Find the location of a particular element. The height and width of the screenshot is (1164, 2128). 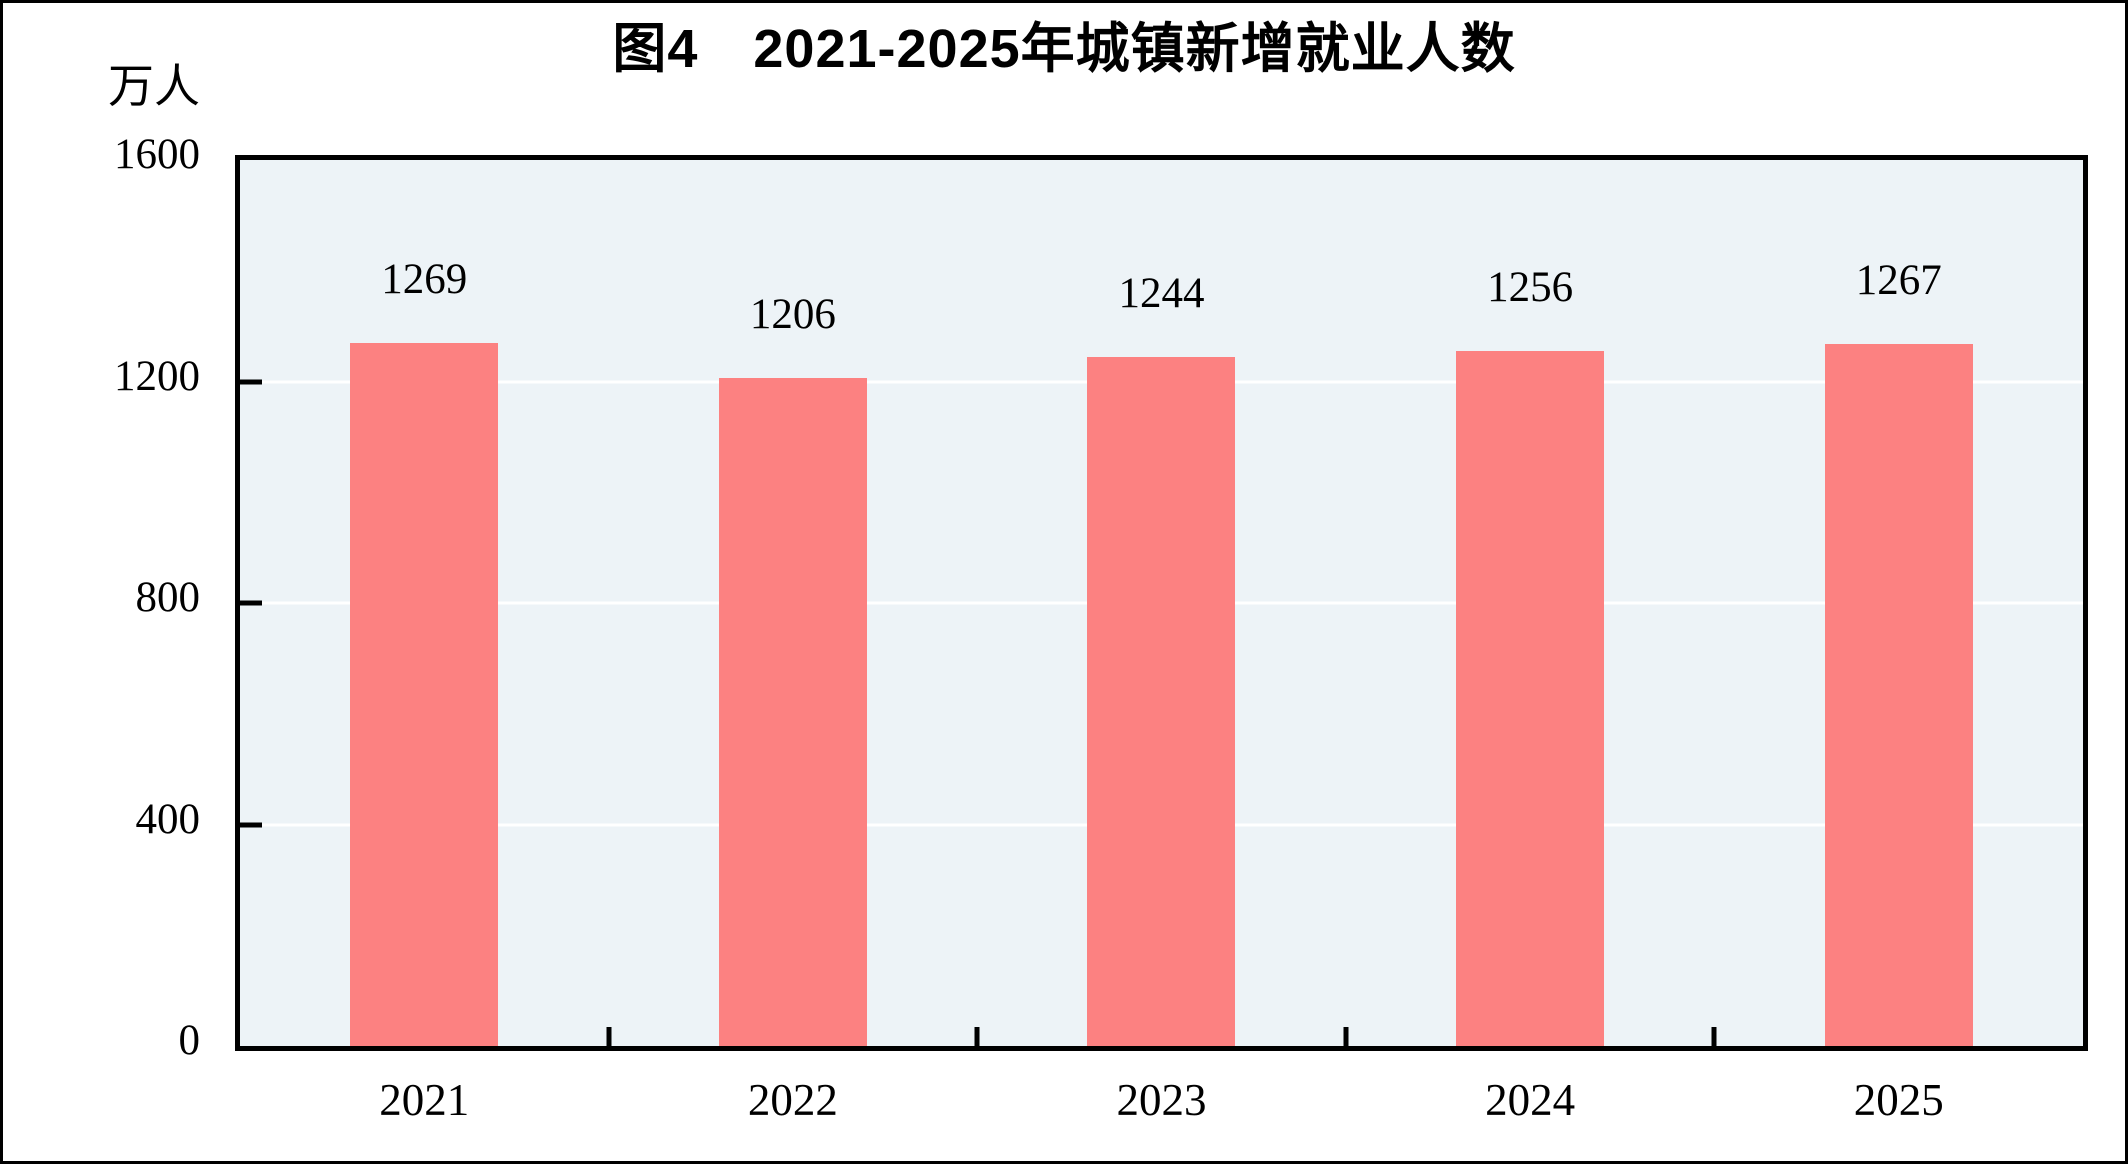

bar-2022 is located at coordinates (792, 712).